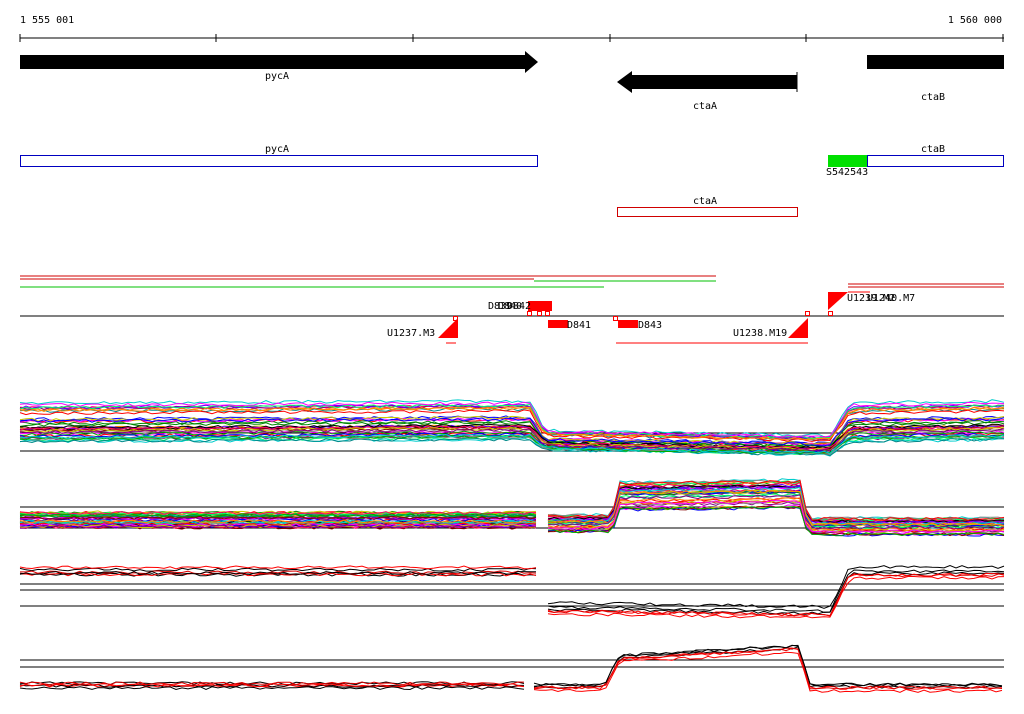  What do you see at coordinates (579, 325) in the screenshot?
I see `feature-label: D841` at bounding box center [579, 325].